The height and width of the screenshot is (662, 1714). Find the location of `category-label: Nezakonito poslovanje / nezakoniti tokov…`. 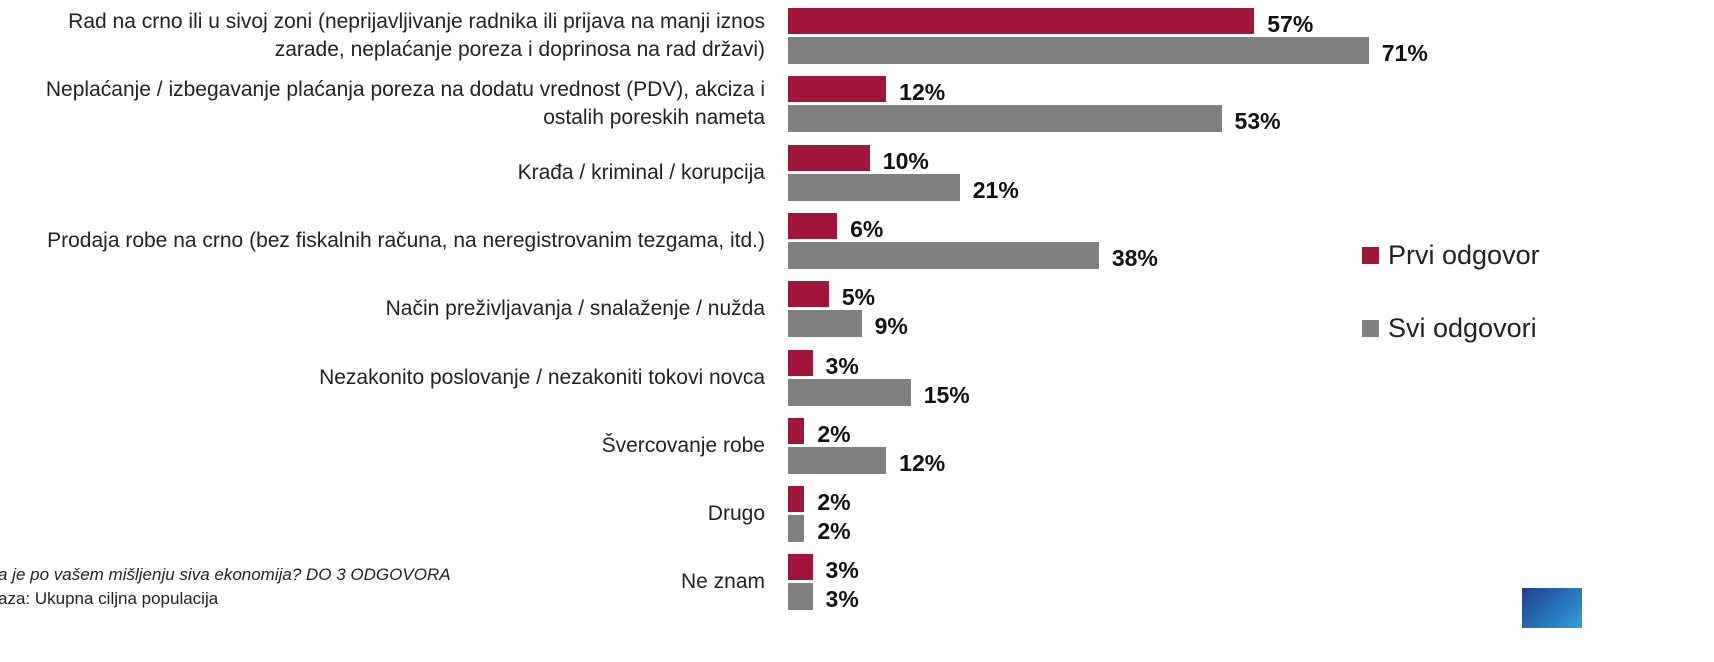

category-label: Nezakonito poslovanje / nezakoniti tokov… is located at coordinates (542, 377).